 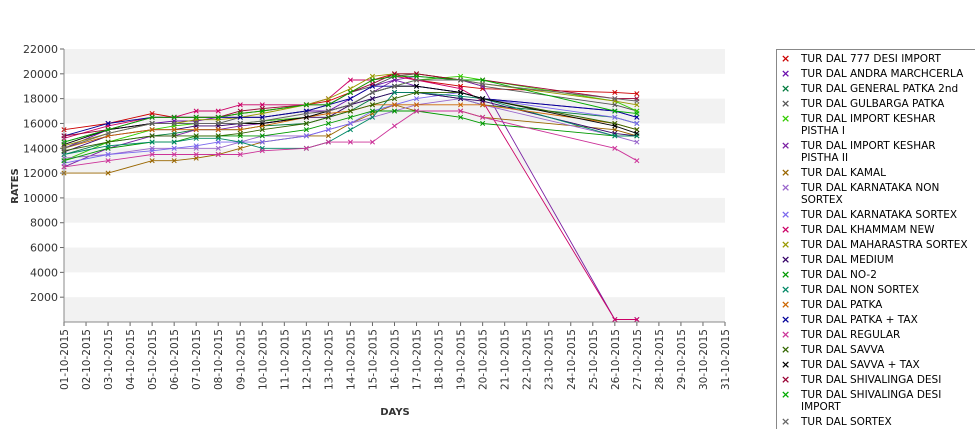 What do you see at coordinates (40, 49) in the screenshot?
I see `y-tick-label: 22000` at bounding box center [40, 49].